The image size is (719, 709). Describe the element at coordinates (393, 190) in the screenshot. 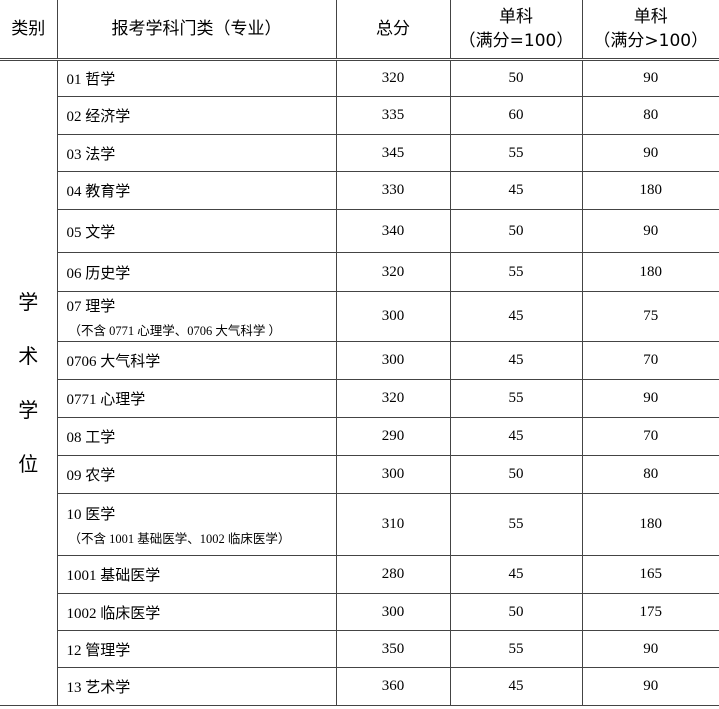

I see `total-cell: 330` at that location.